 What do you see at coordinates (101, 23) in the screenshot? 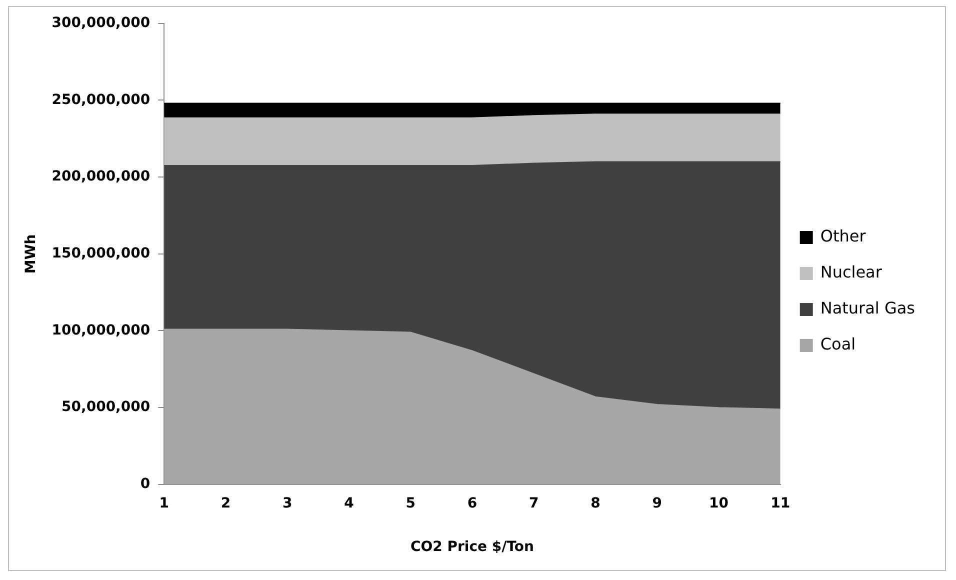
I see `y-tick-label: 300,000,000` at bounding box center [101, 23].